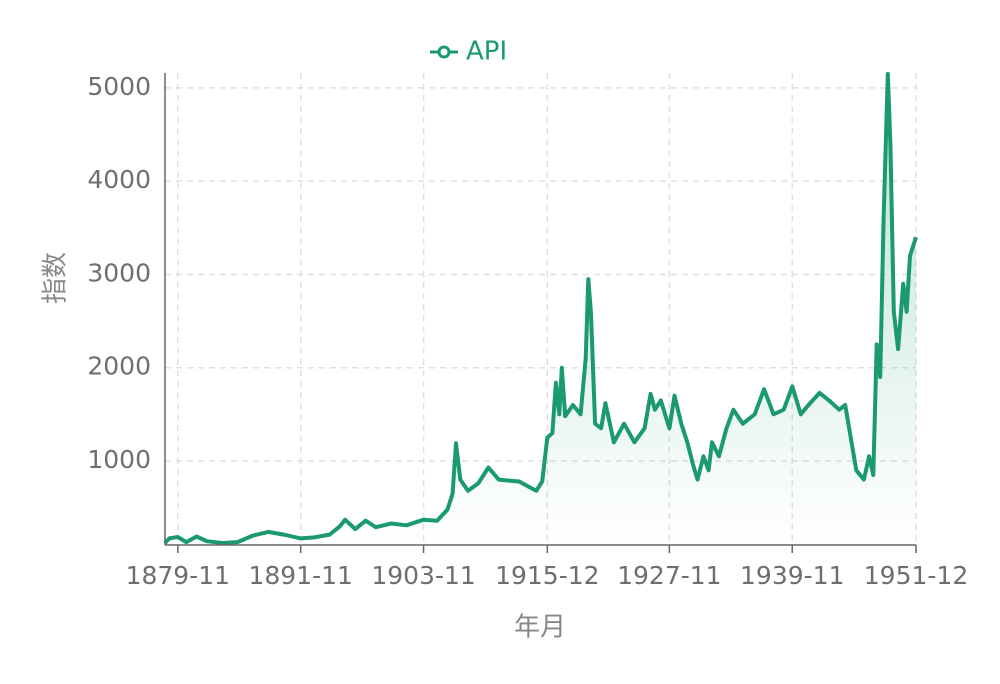 The height and width of the screenshot is (684, 1000). Describe the element at coordinates (916, 575) in the screenshot. I see `x-tick-label: 1951-12` at that location.